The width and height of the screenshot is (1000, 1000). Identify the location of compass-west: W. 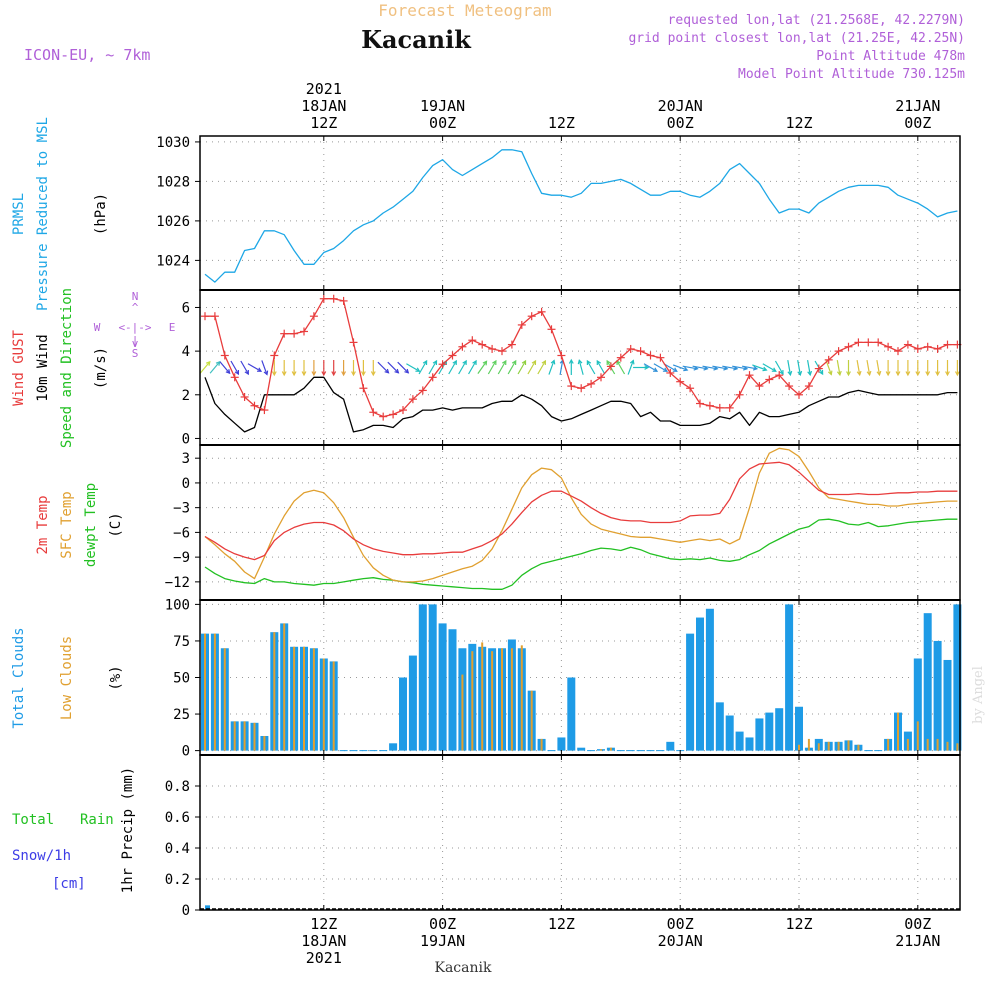
(97, 327).